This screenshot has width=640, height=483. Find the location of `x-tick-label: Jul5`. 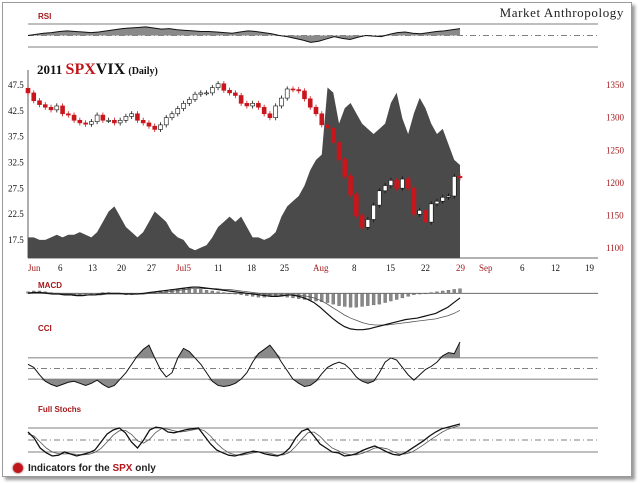

x-tick-label: Jul5 is located at coordinates (184, 268).